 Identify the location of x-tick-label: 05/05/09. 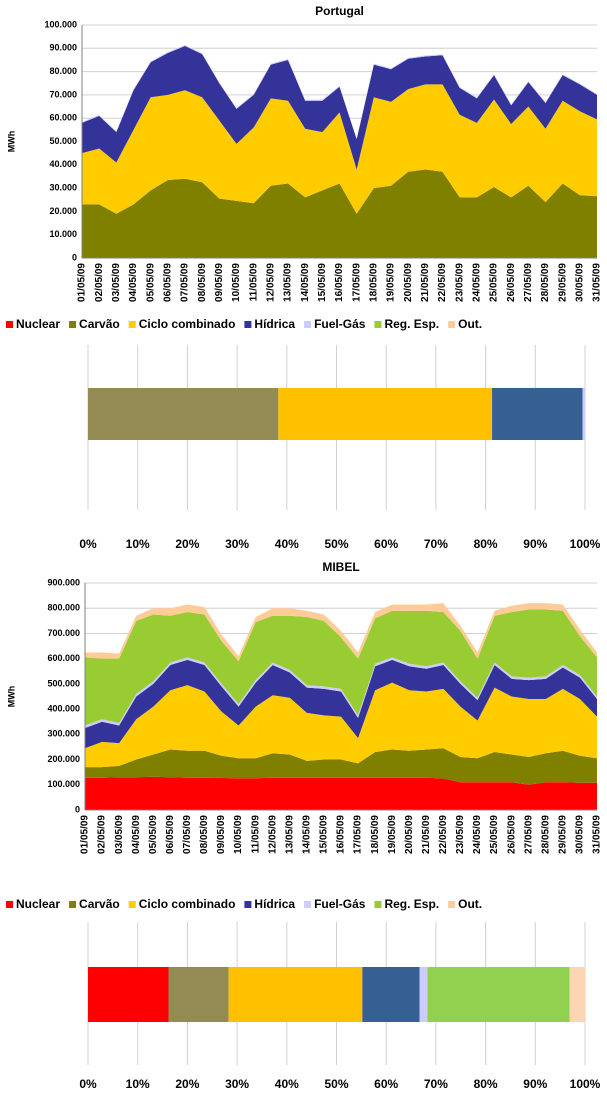
(150, 282).